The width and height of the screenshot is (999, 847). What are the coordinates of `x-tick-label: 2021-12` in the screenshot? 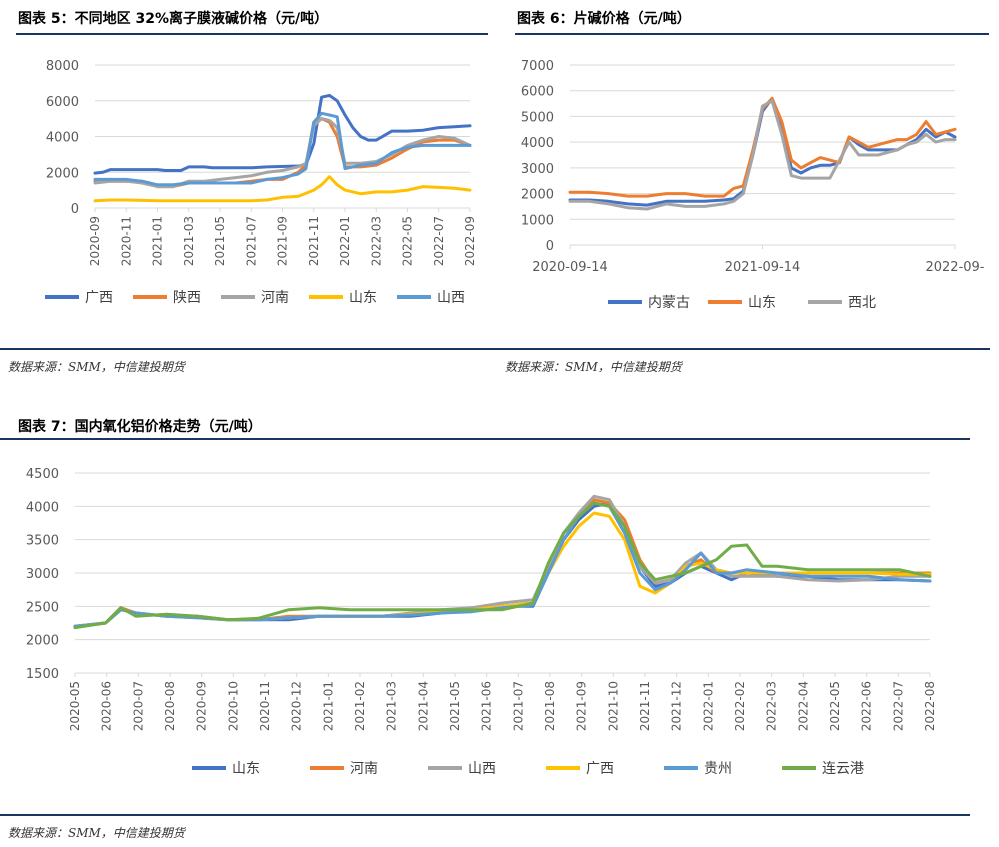 It's located at (677, 706).